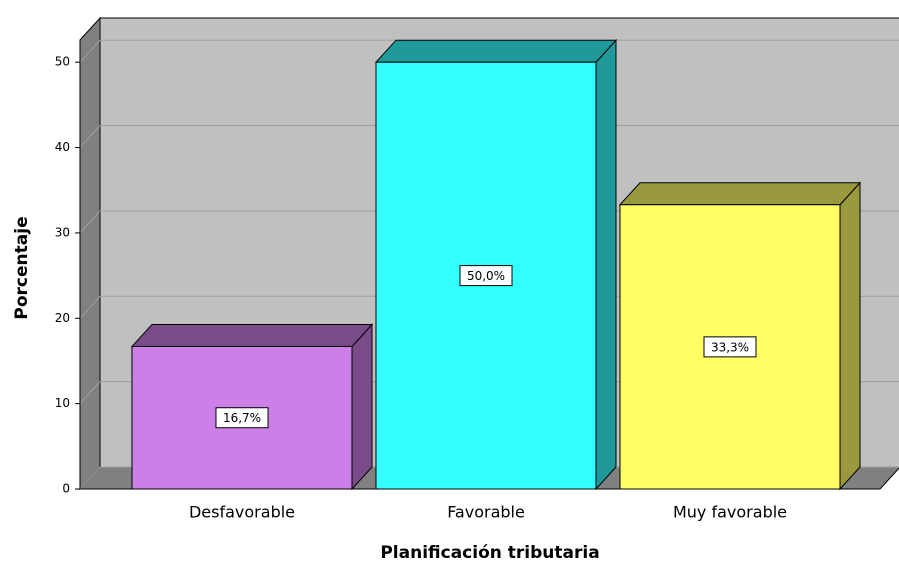 This screenshot has height=567, width=899. What do you see at coordinates (66, 489) in the screenshot?
I see `y-tick-label: 0` at bounding box center [66, 489].